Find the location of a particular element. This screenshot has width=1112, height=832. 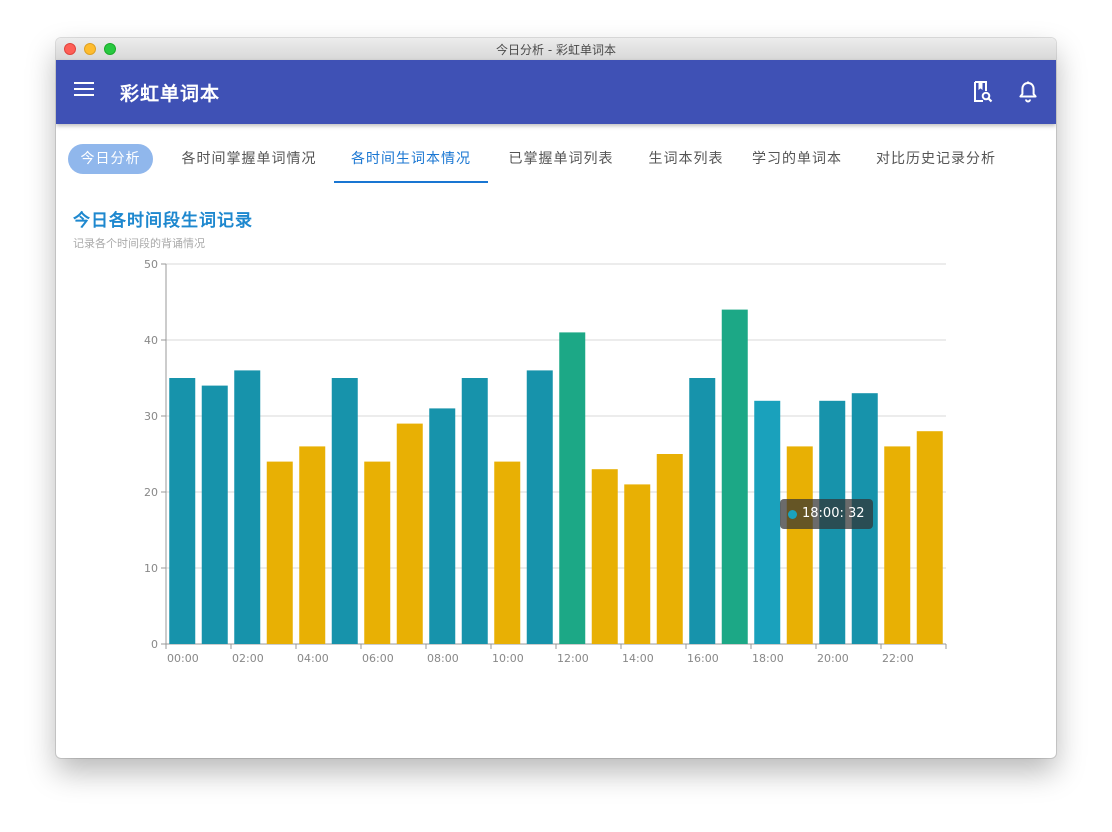

chart-title: 今日各时间段生词记录 is located at coordinates (163, 221).